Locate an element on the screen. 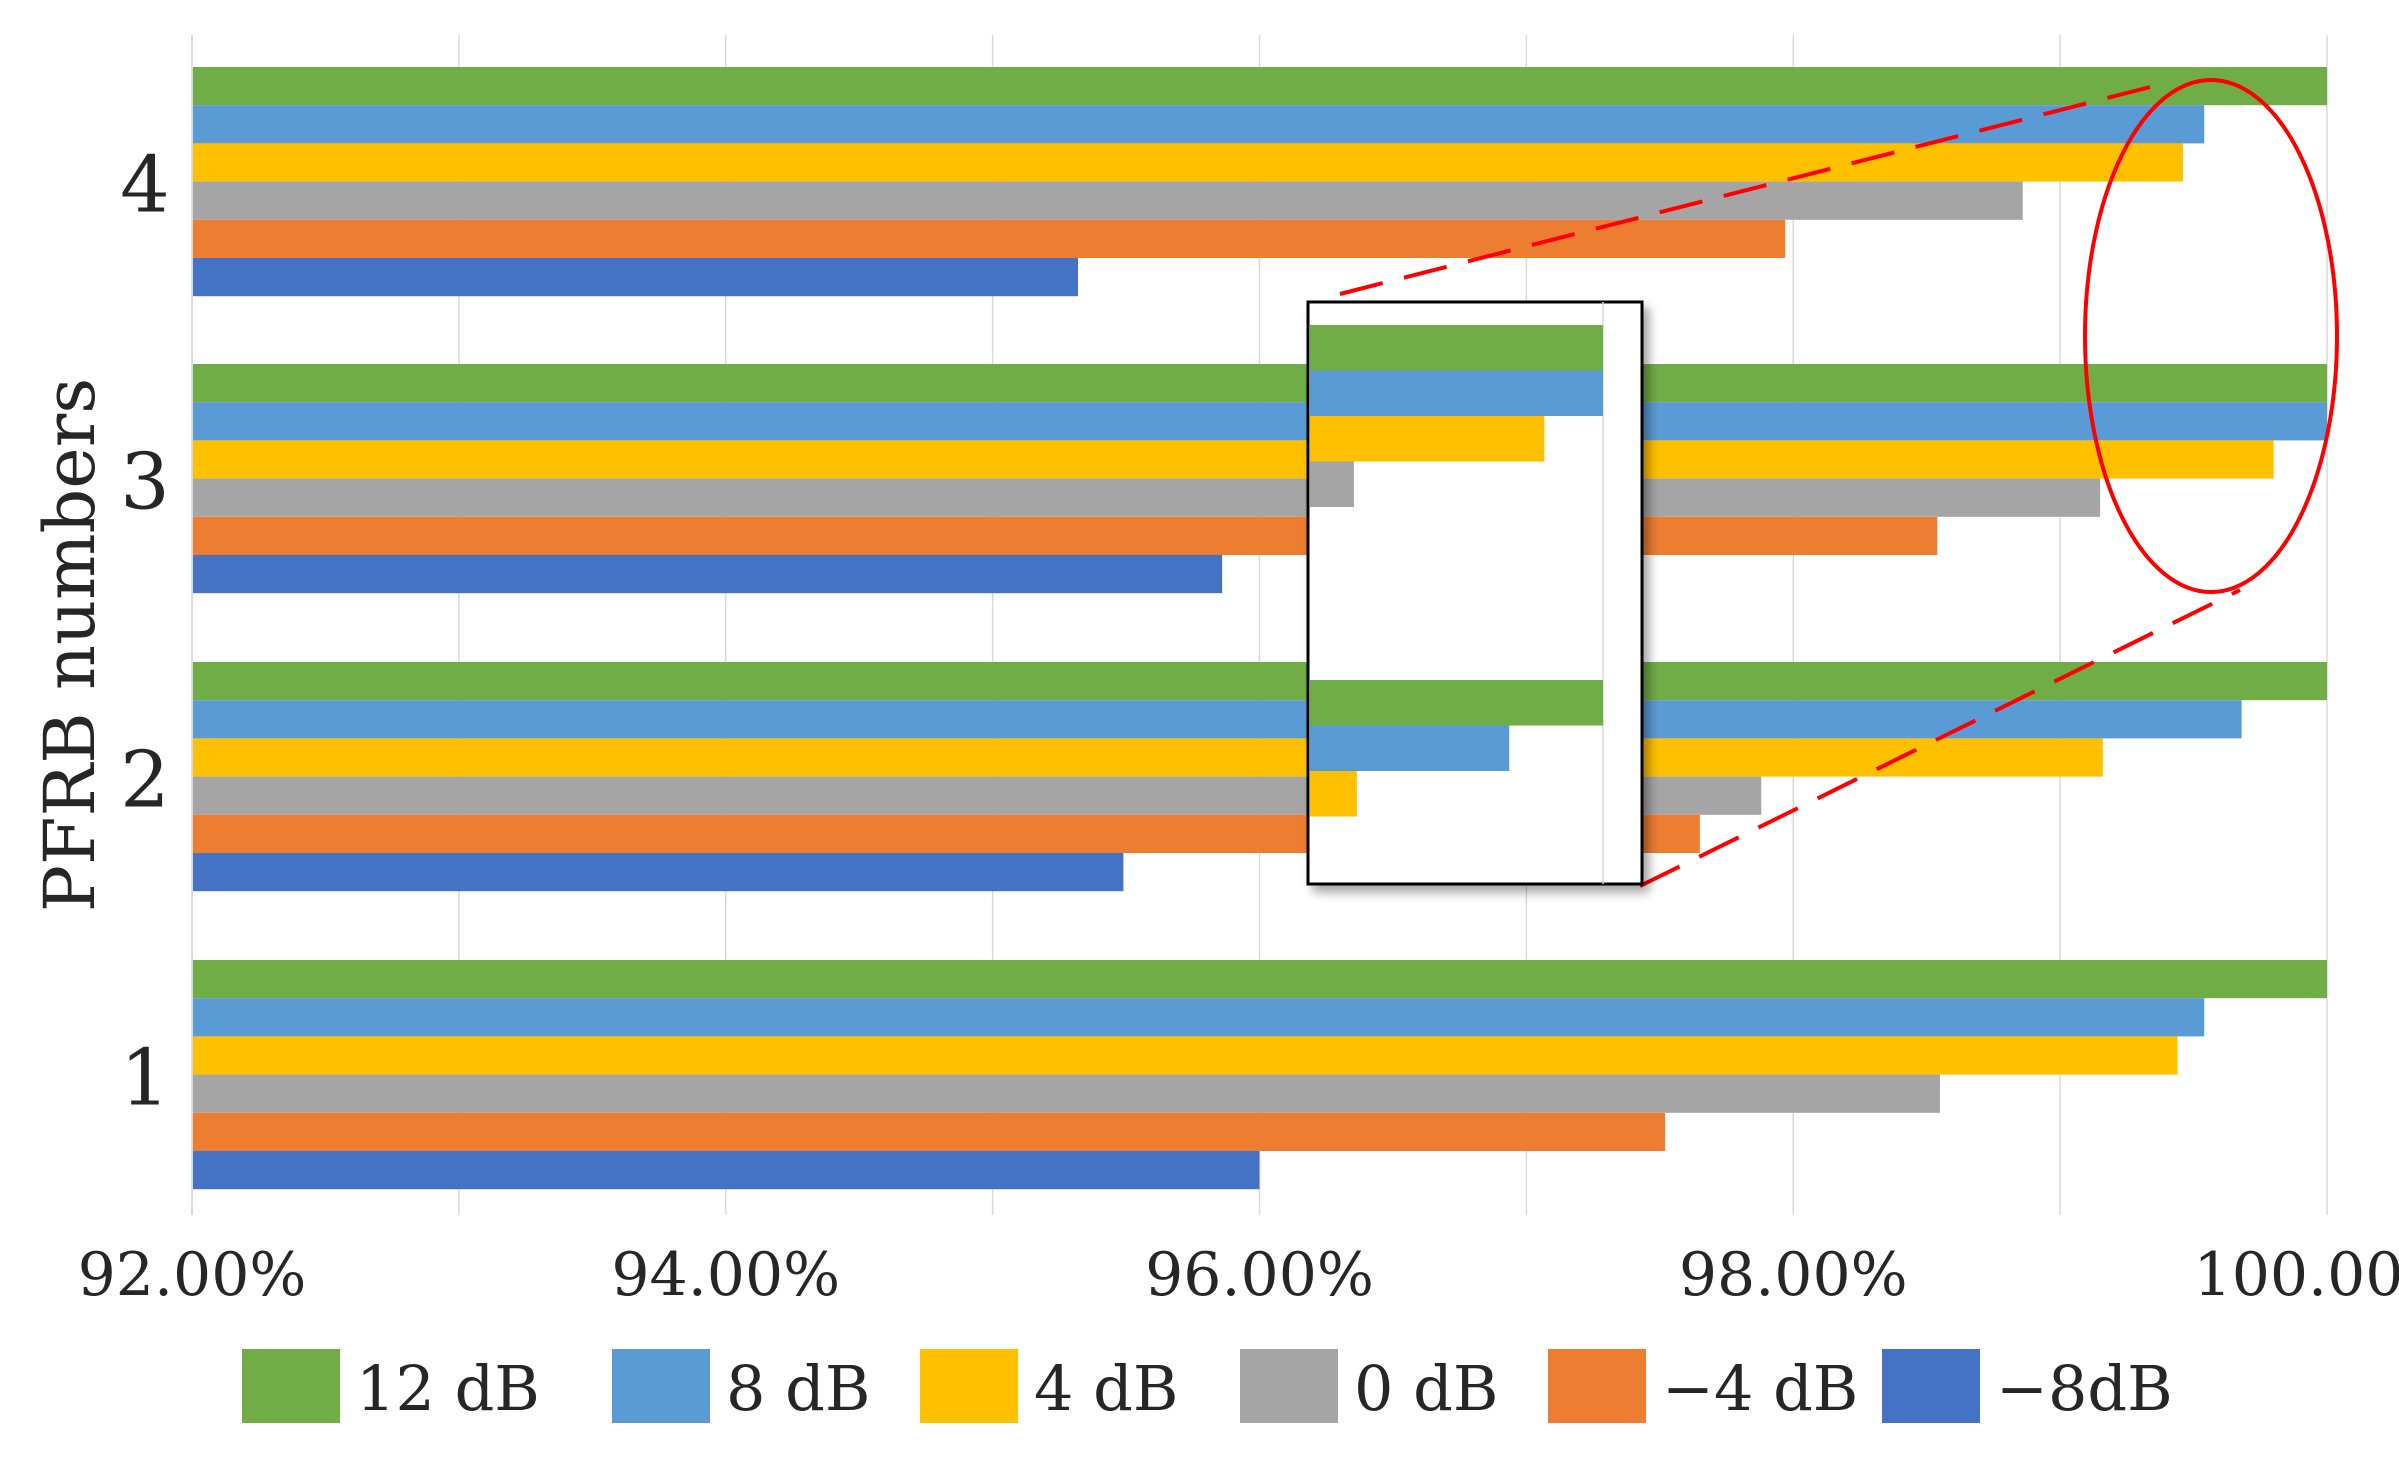 The height and width of the screenshot is (1457, 2399). inset-bar-2-4db is located at coordinates (1333, 794).